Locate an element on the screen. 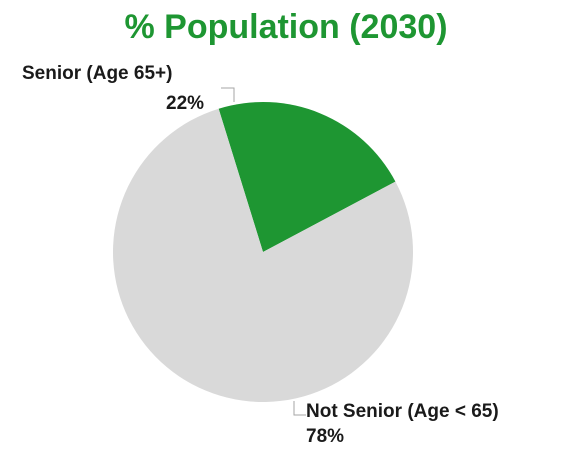 This screenshot has height=449, width=578. pie-slice-senior is located at coordinates (307, 177).